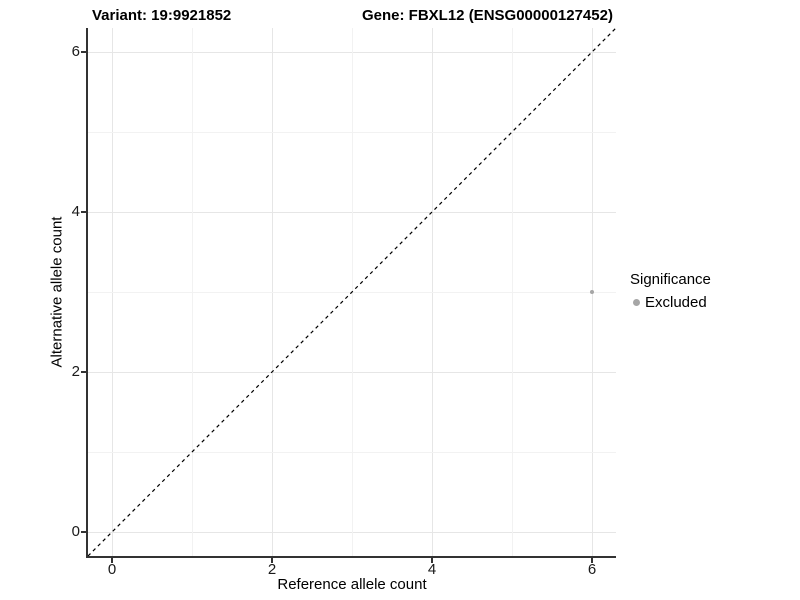 The height and width of the screenshot is (600, 800). What do you see at coordinates (272, 569) in the screenshot?
I see `x-tick-label: 2` at bounding box center [272, 569].